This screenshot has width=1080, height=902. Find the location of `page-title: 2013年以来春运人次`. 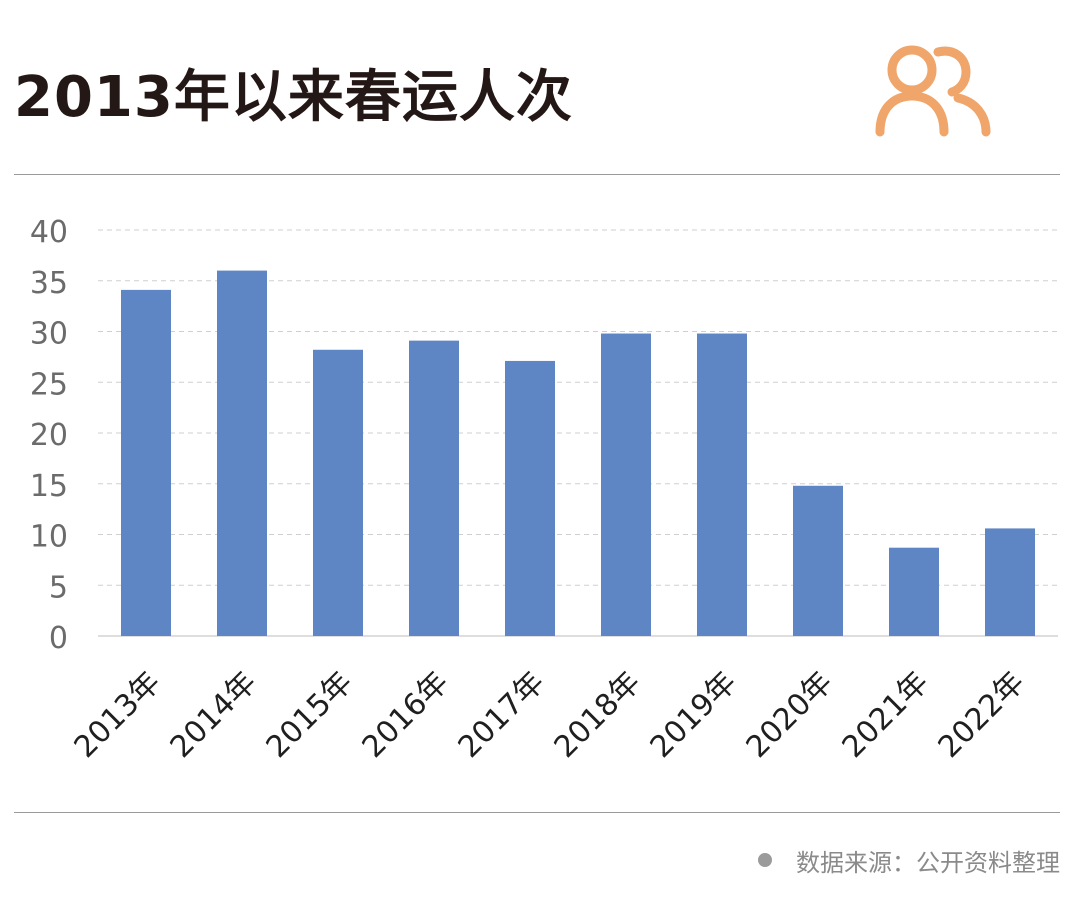

page-title: 2013年以来春运人次 is located at coordinates (293, 97).